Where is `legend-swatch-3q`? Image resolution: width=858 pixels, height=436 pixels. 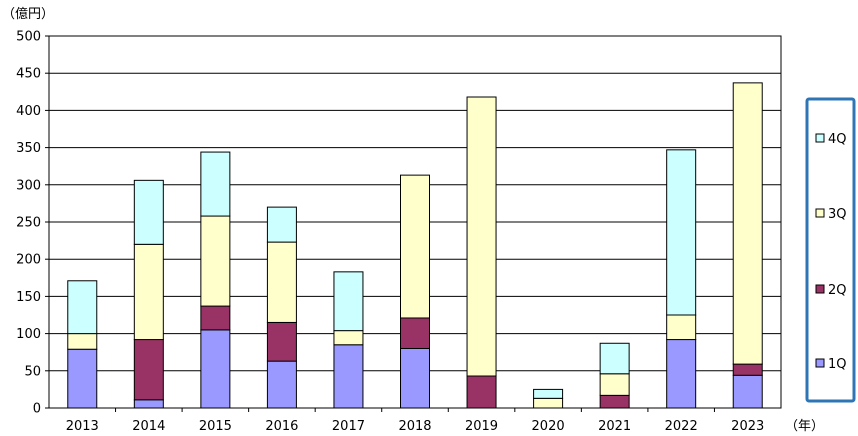 legend-swatch-3q is located at coordinates (820, 213).